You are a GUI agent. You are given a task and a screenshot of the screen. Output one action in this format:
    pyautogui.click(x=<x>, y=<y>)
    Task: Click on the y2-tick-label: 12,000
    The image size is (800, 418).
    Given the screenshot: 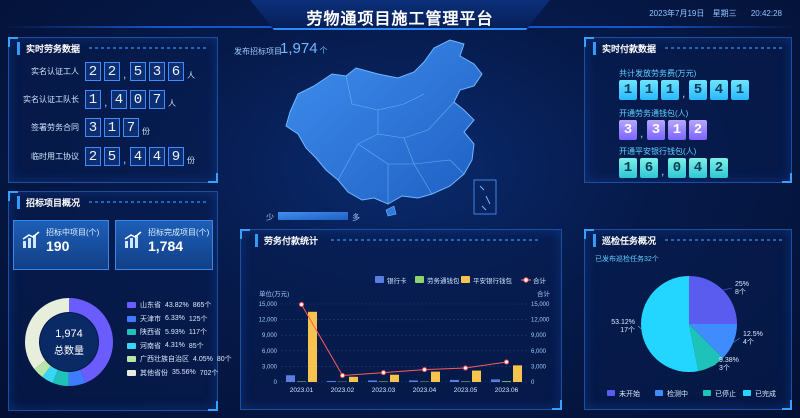 What is the action you would take?
    pyautogui.click(x=540, y=321)
    